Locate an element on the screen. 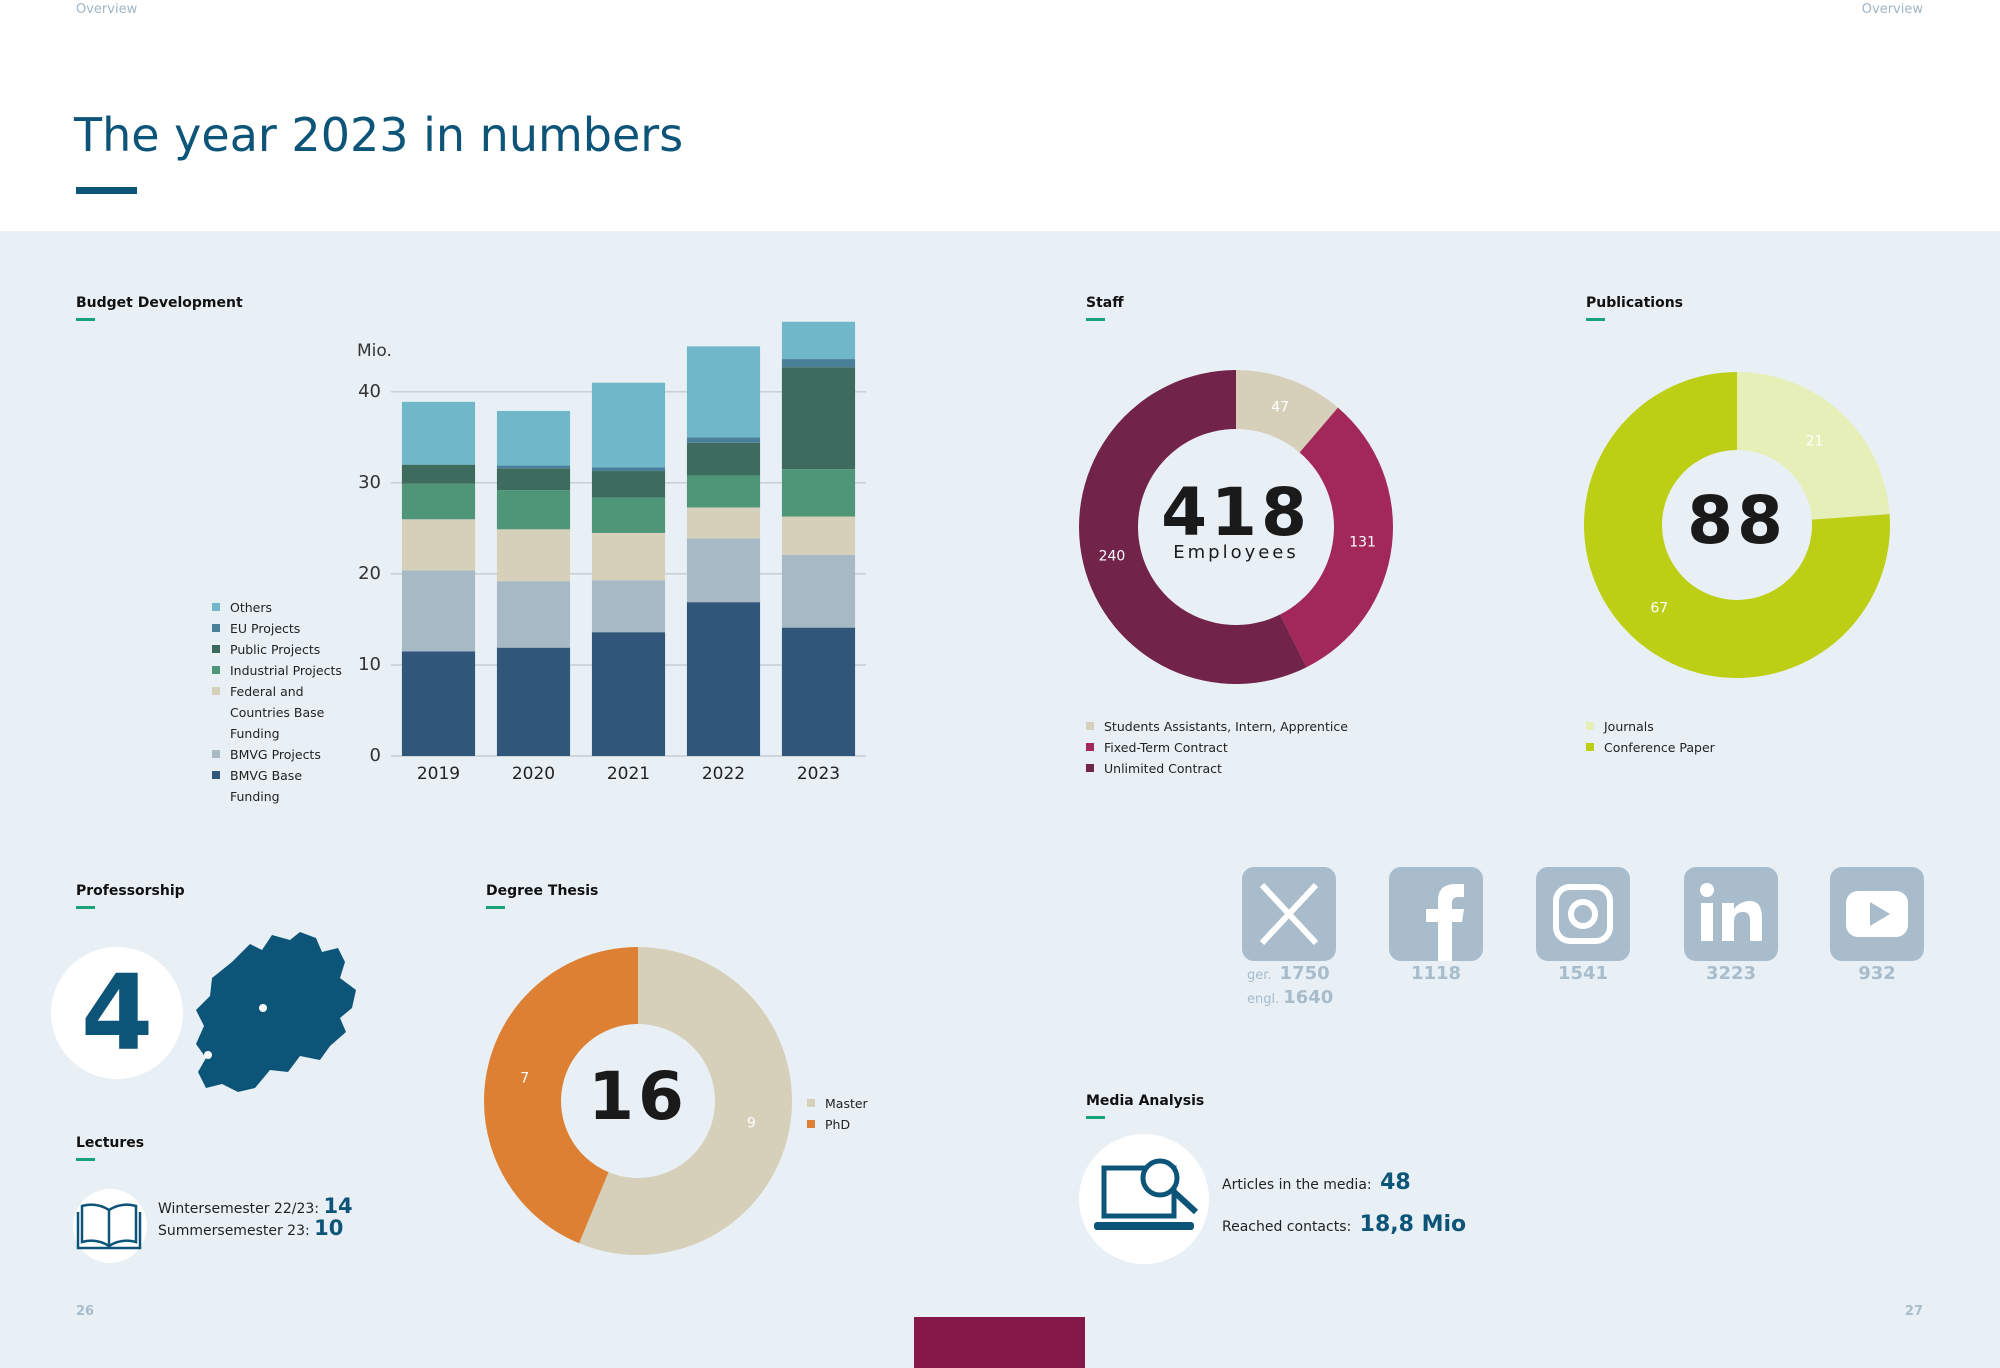 The image size is (2000, 1368). y-tick-label: 20 is located at coordinates (369, 573).